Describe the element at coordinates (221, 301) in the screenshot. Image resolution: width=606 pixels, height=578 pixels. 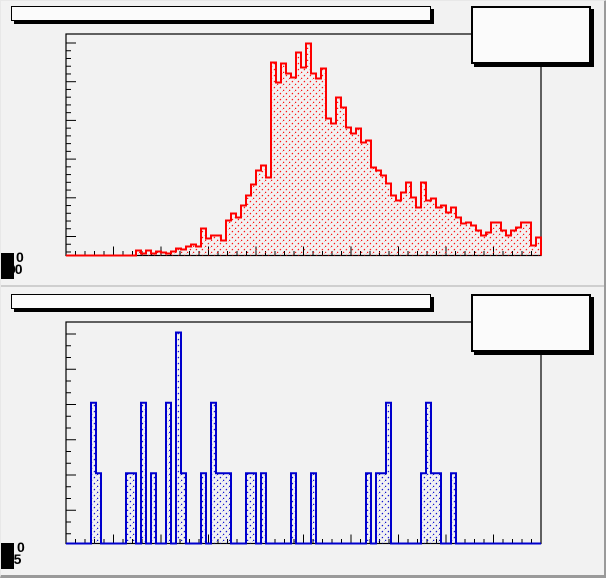
I see `title-pave-bottom` at that location.